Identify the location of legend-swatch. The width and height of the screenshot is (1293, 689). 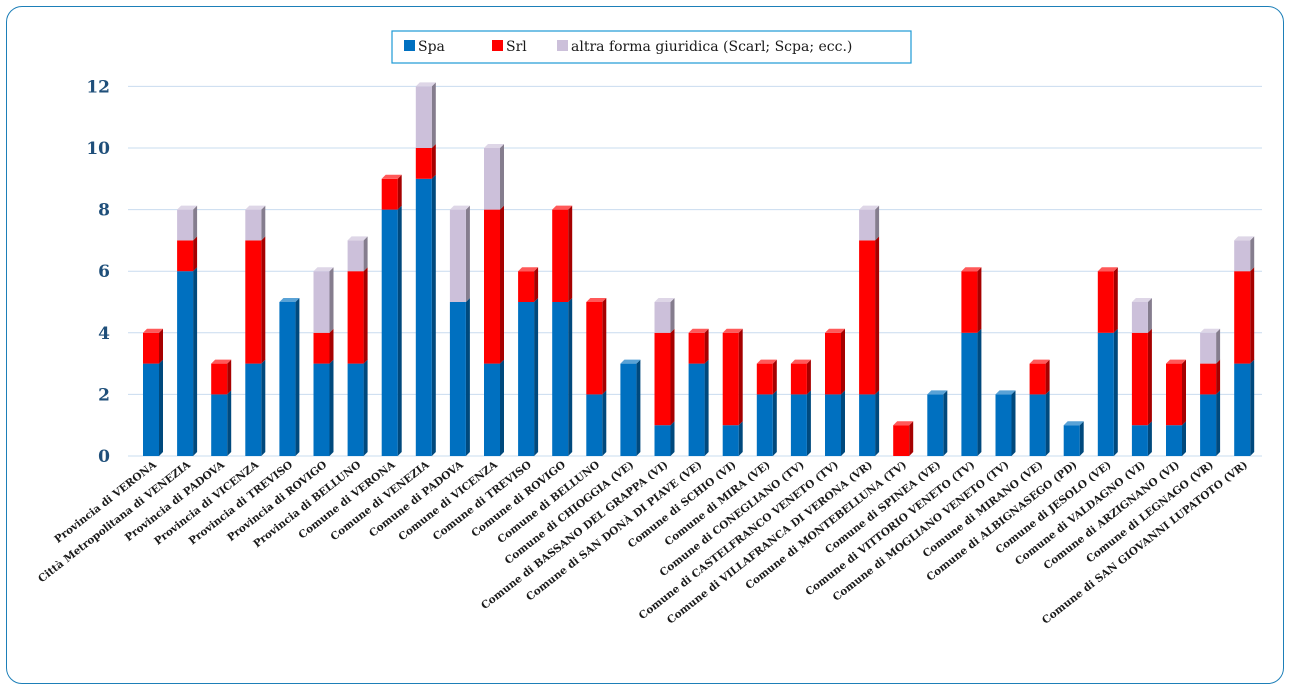
(497, 45).